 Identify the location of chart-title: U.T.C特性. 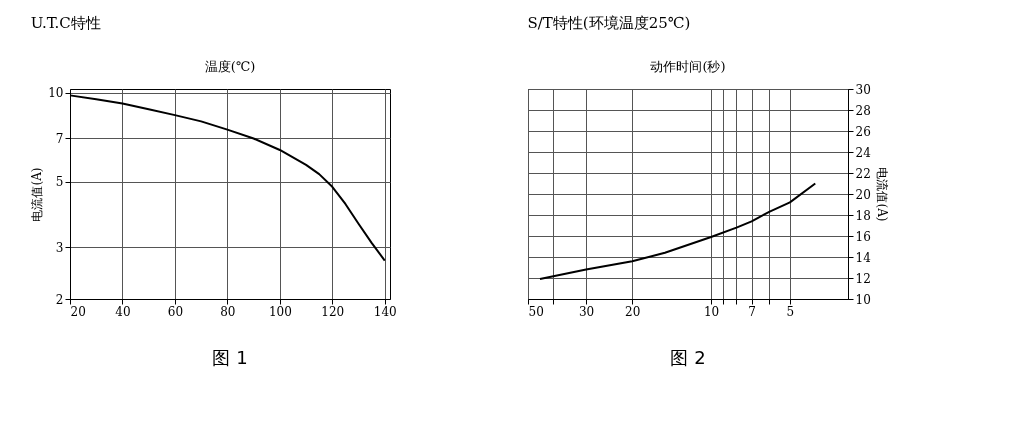
(65, 23).